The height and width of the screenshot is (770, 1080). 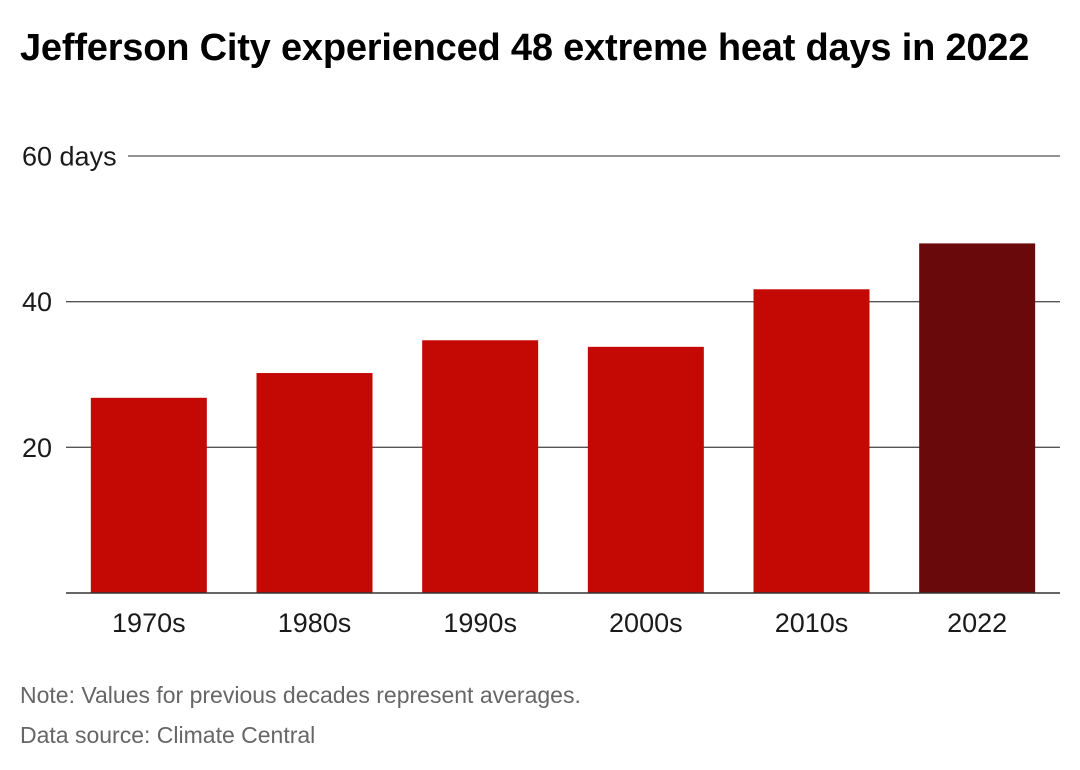 I want to click on bar-1980s, so click(x=314, y=483).